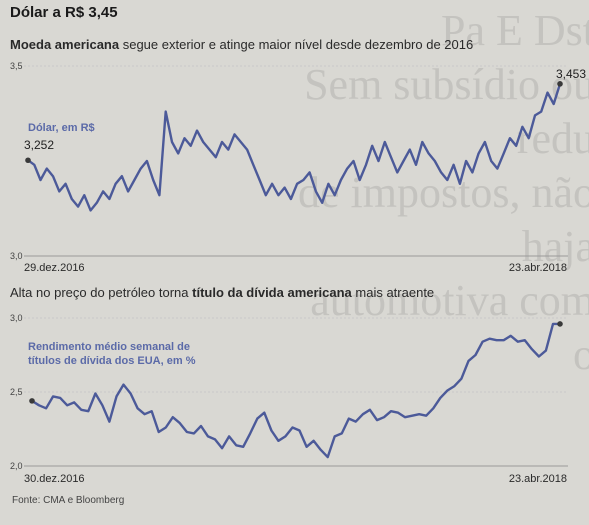  Describe the element at coordinates (112, 361) in the screenshot. I see `treasury-series-label-line: títulos de dívida dos EUA, em %` at that location.